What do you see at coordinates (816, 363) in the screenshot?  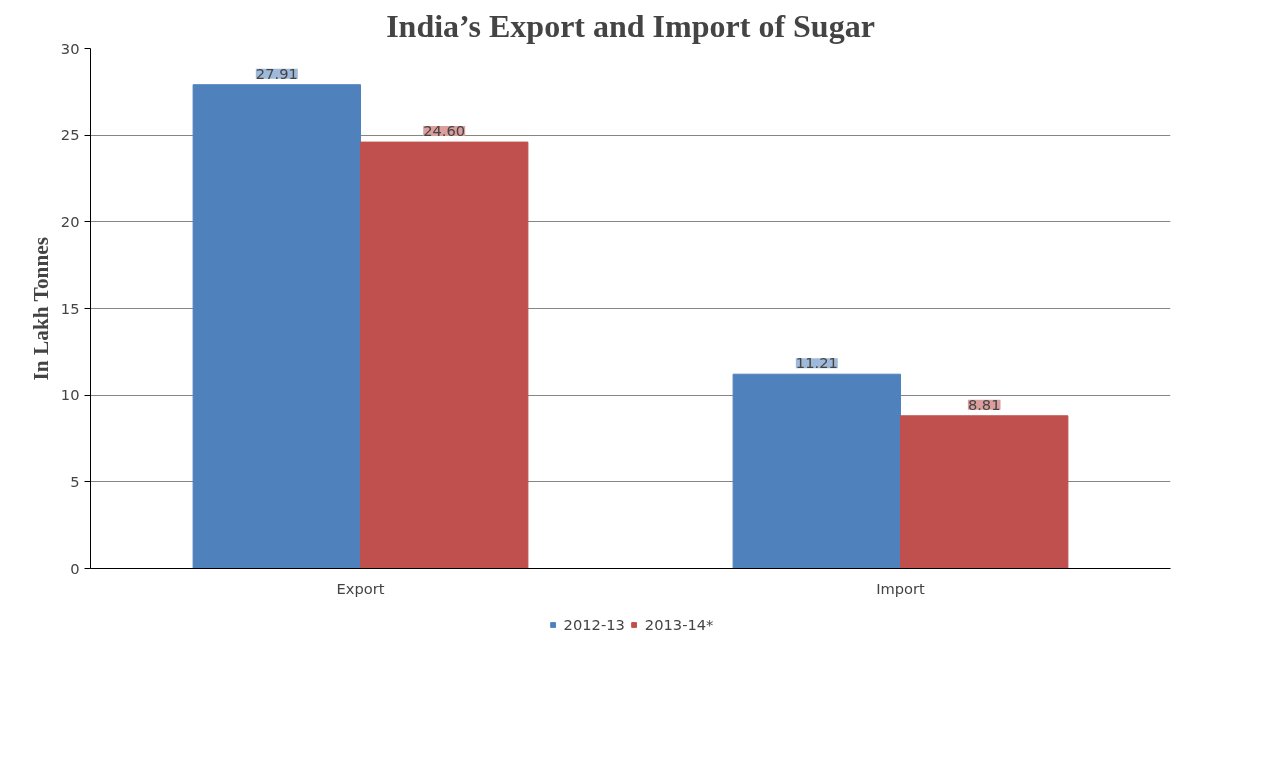 I see `data-label: 11.21` at bounding box center [816, 363].